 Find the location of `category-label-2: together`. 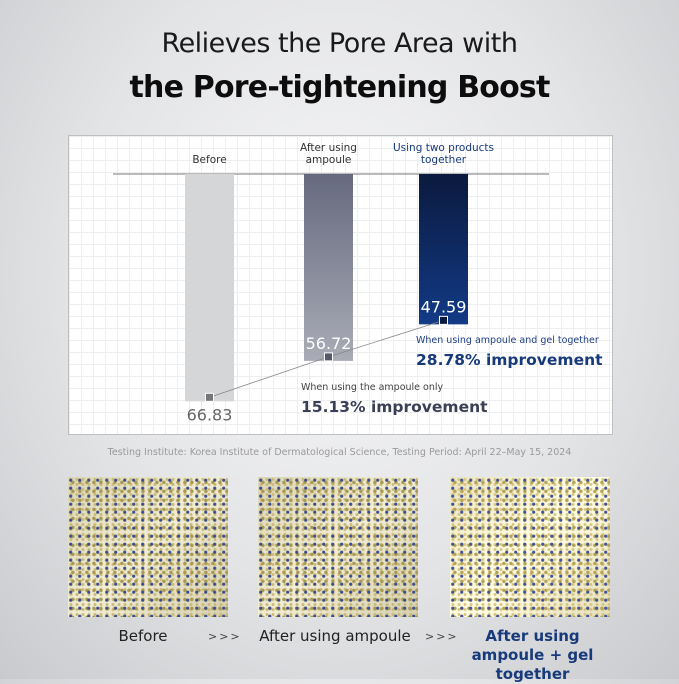

category-label-2: together is located at coordinates (444, 160).